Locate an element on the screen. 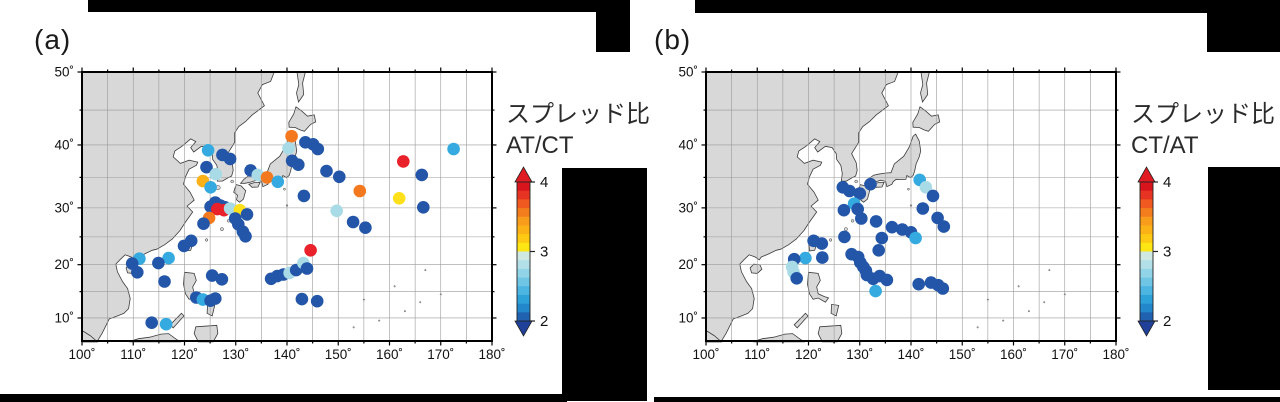 This screenshot has width=1280, height=402. redaction-box-corner-right is located at coordinates (1243, 32).